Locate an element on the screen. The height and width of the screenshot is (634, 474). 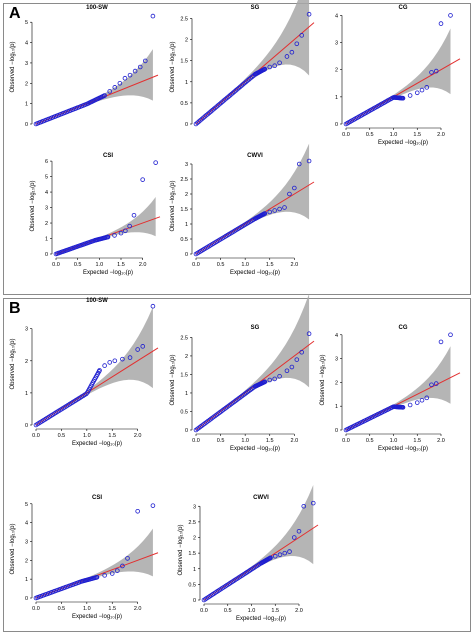
y-tick-label: 2.5 is located at coordinates (184, 19).